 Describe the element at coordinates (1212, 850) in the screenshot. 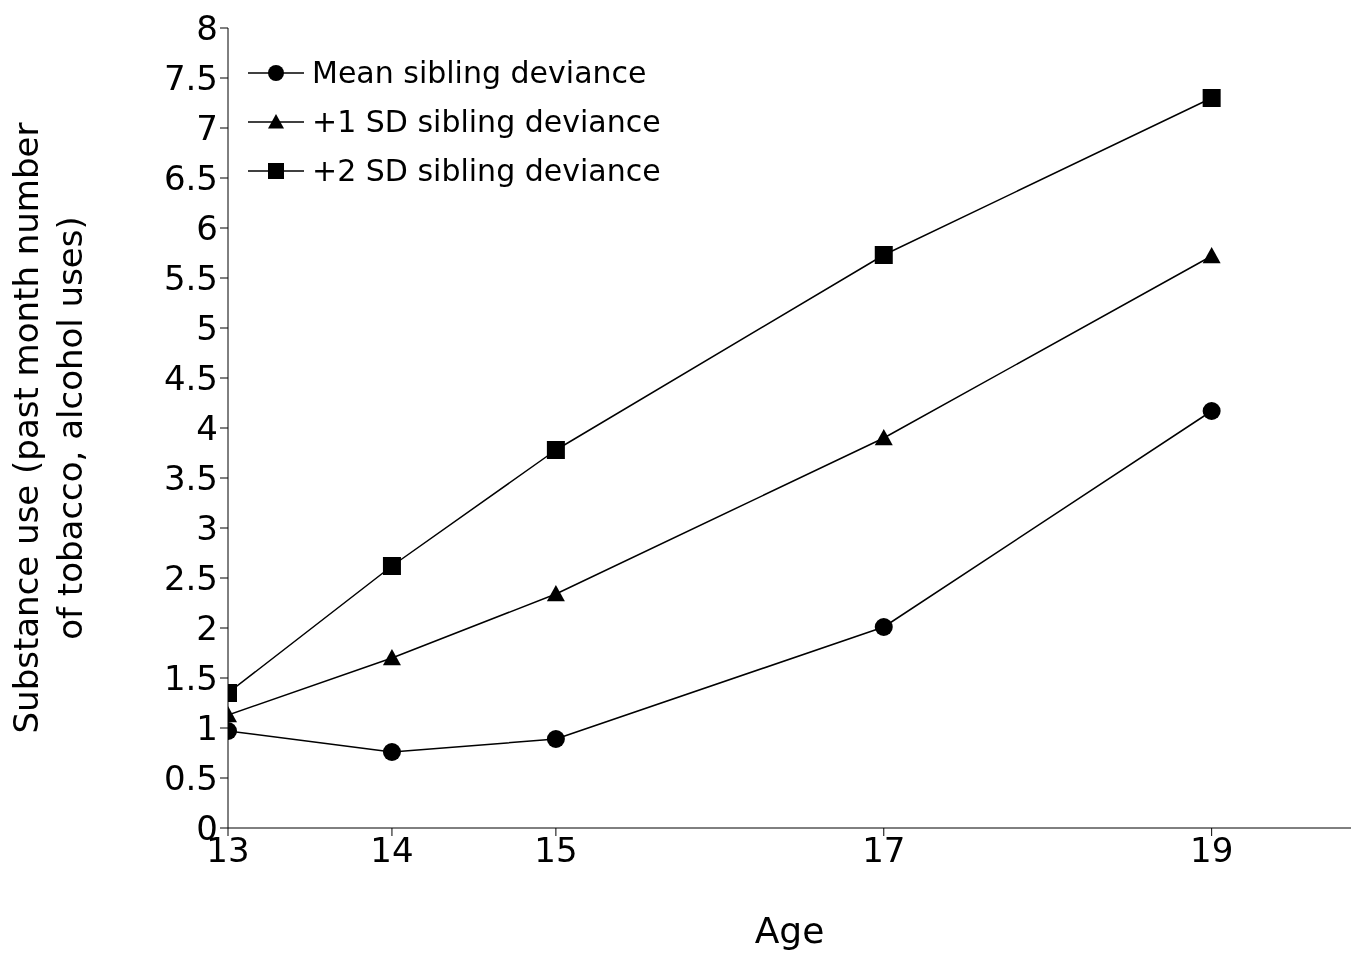

I see `x-tick-label: 19` at that location.